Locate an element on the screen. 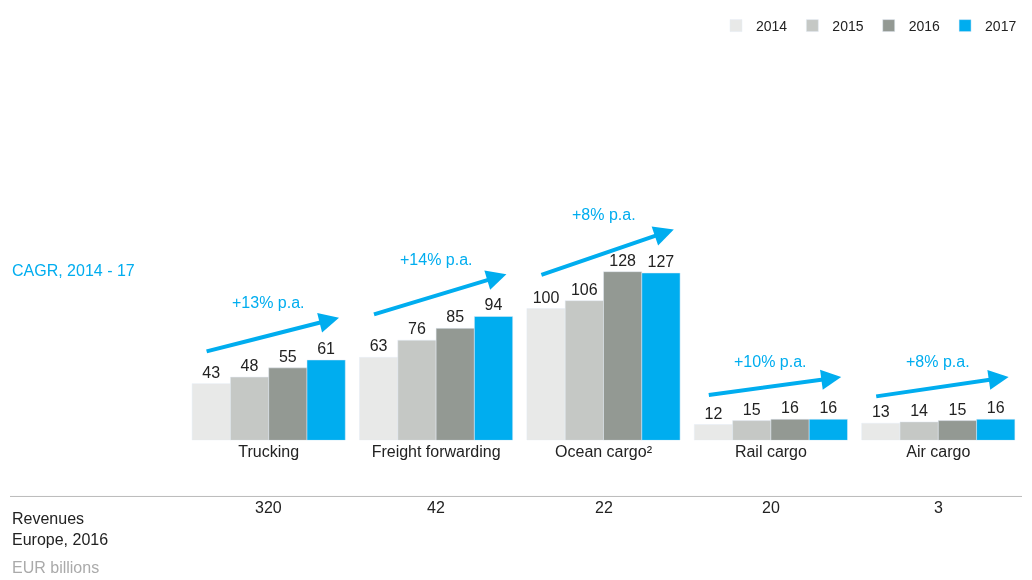 The image size is (1032, 580). data-label: 94 is located at coordinates (493, 305).